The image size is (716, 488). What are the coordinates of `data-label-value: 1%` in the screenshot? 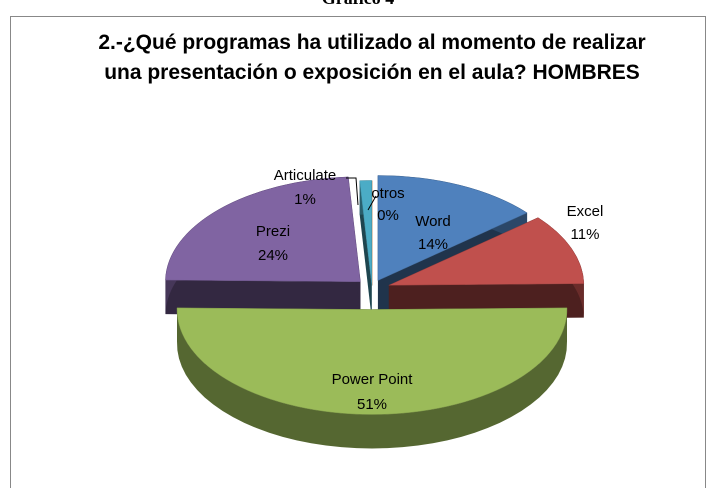 It's located at (305, 199).